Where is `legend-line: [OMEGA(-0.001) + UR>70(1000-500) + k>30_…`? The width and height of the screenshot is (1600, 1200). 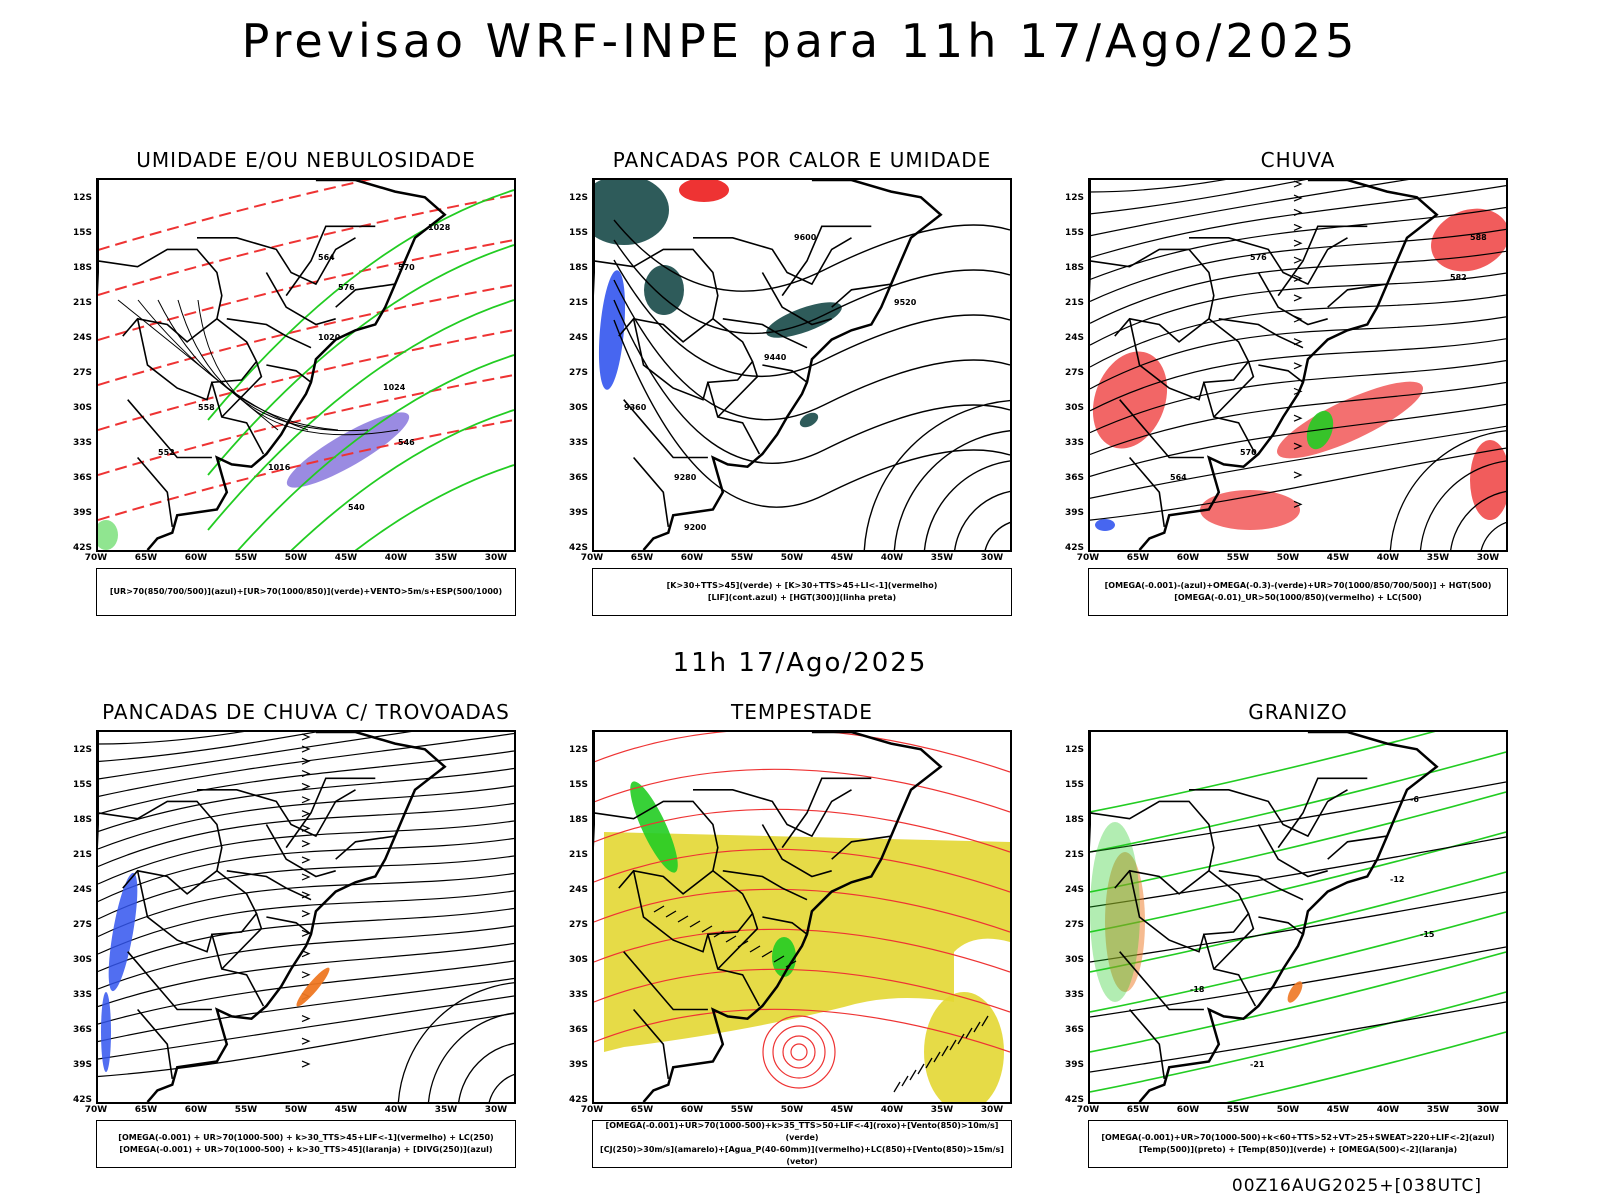
legend-line: [OMEGA(-0.001) + UR>70(1000-500) + k>30_… is located at coordinates (306, 1149).